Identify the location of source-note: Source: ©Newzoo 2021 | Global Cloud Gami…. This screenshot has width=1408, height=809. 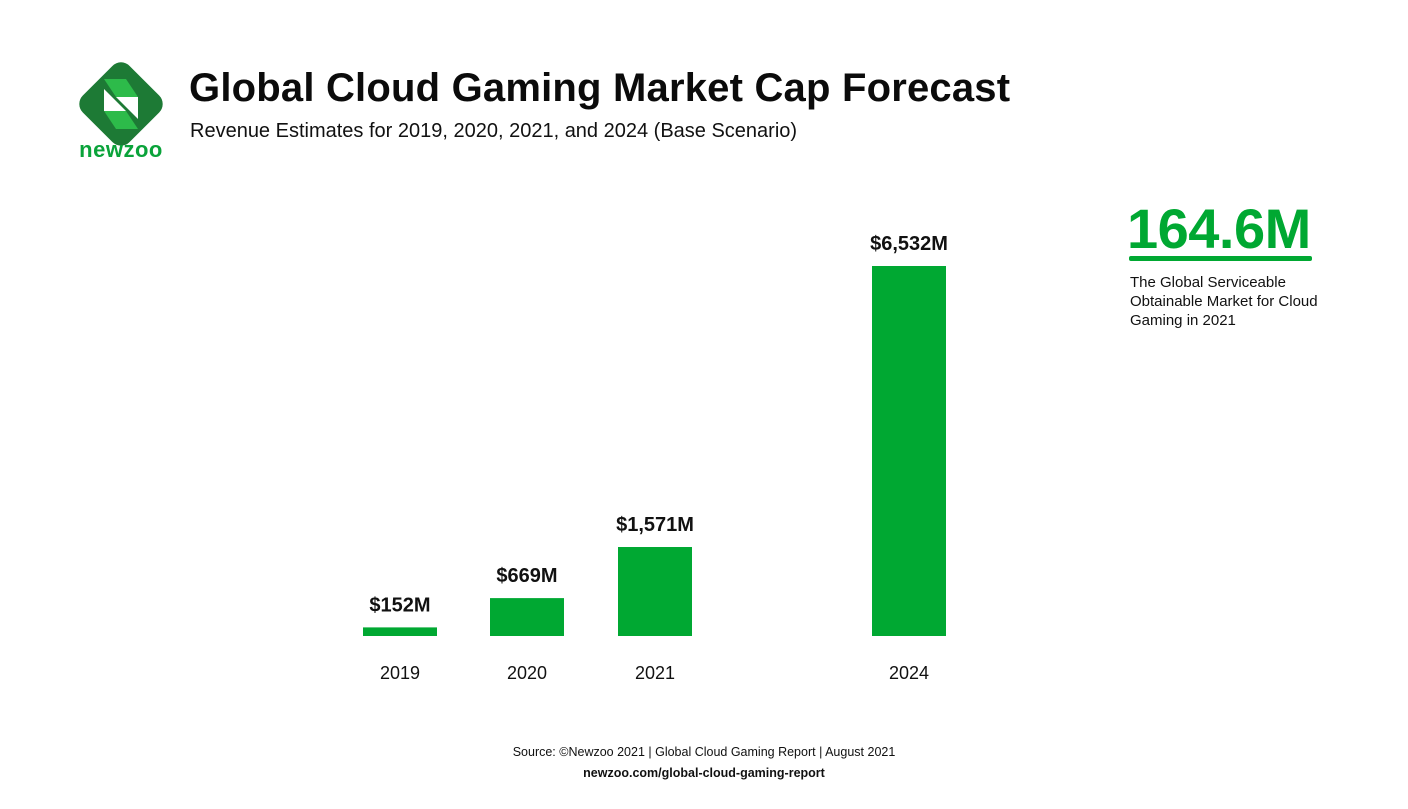
(704, 752).